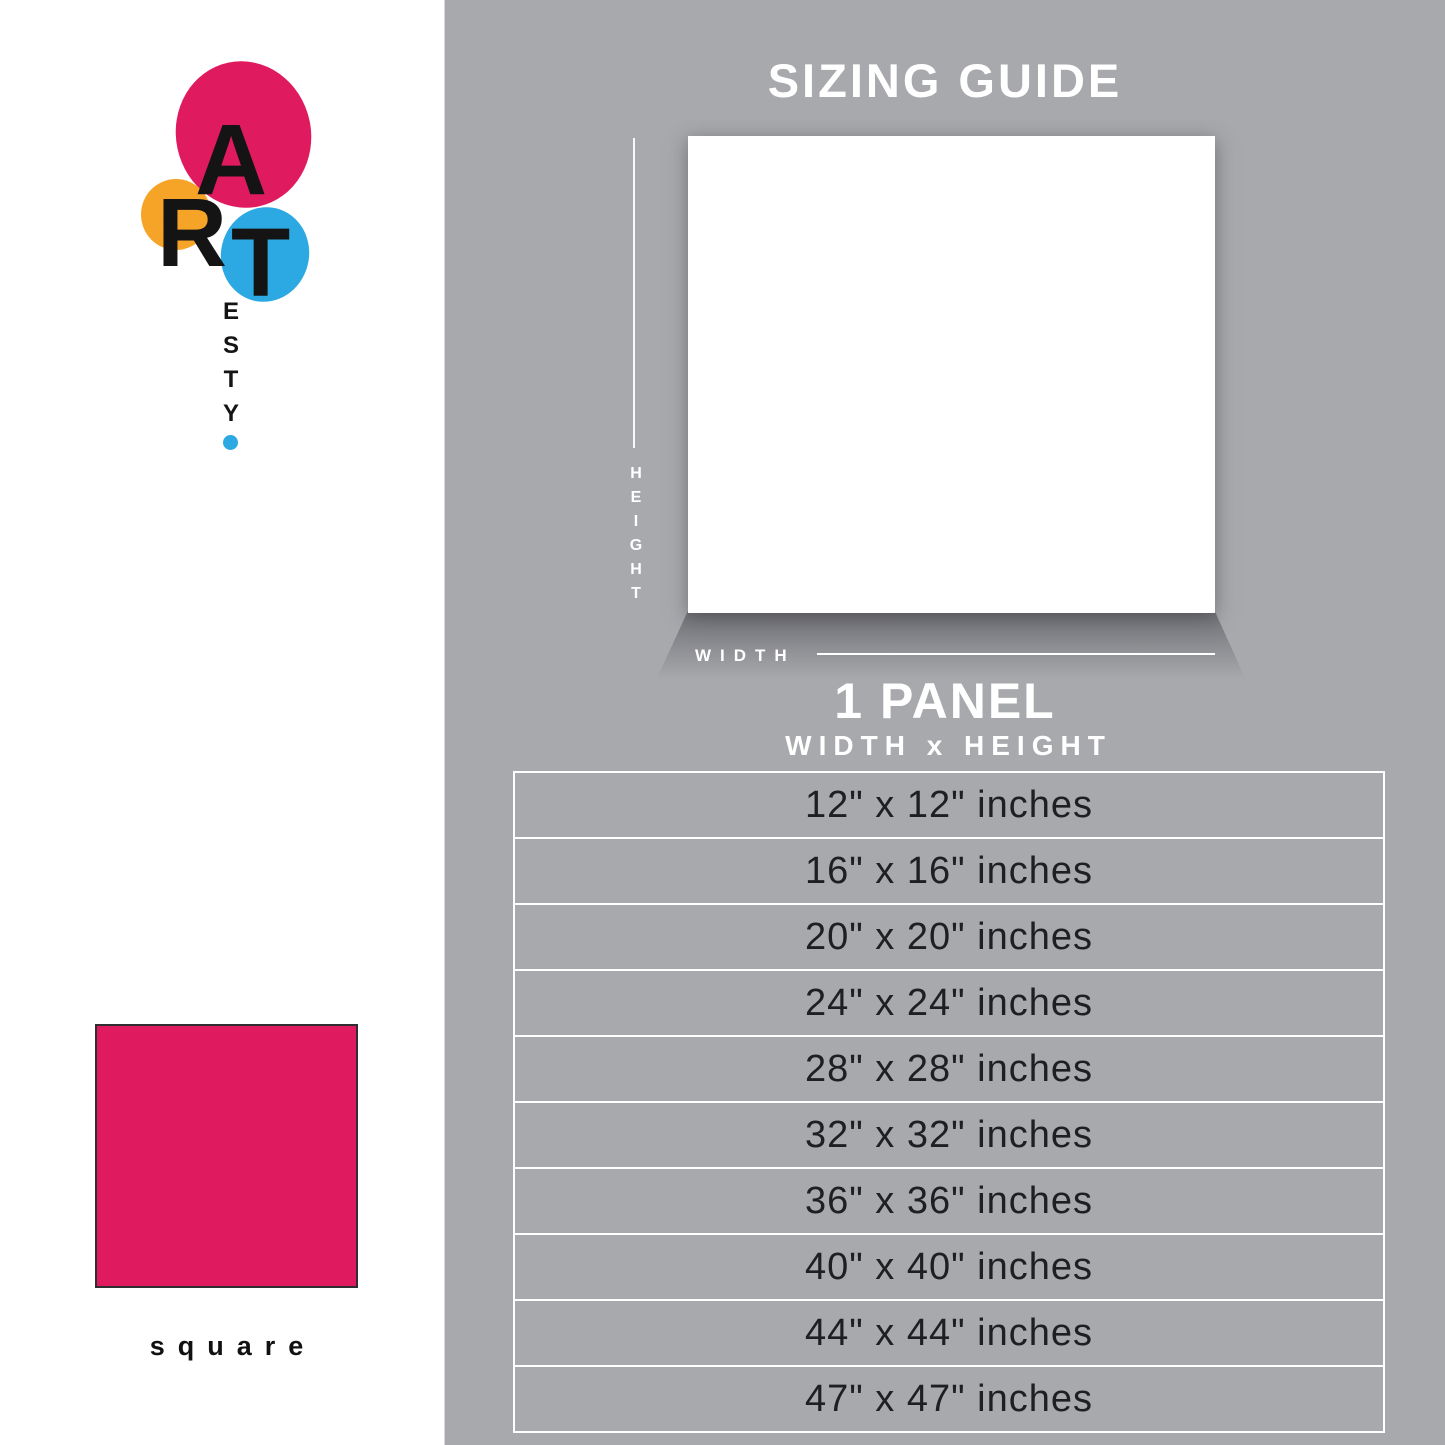  What do you see at coordinates (230, 345) in the screenshot?
I see `logo-letter-s: S` at bounding box center [230, 345].